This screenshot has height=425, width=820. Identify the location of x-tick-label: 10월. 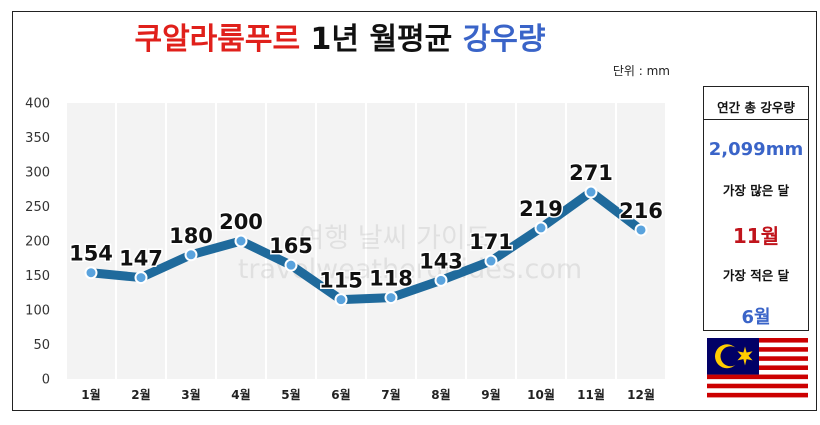
(541, 394).